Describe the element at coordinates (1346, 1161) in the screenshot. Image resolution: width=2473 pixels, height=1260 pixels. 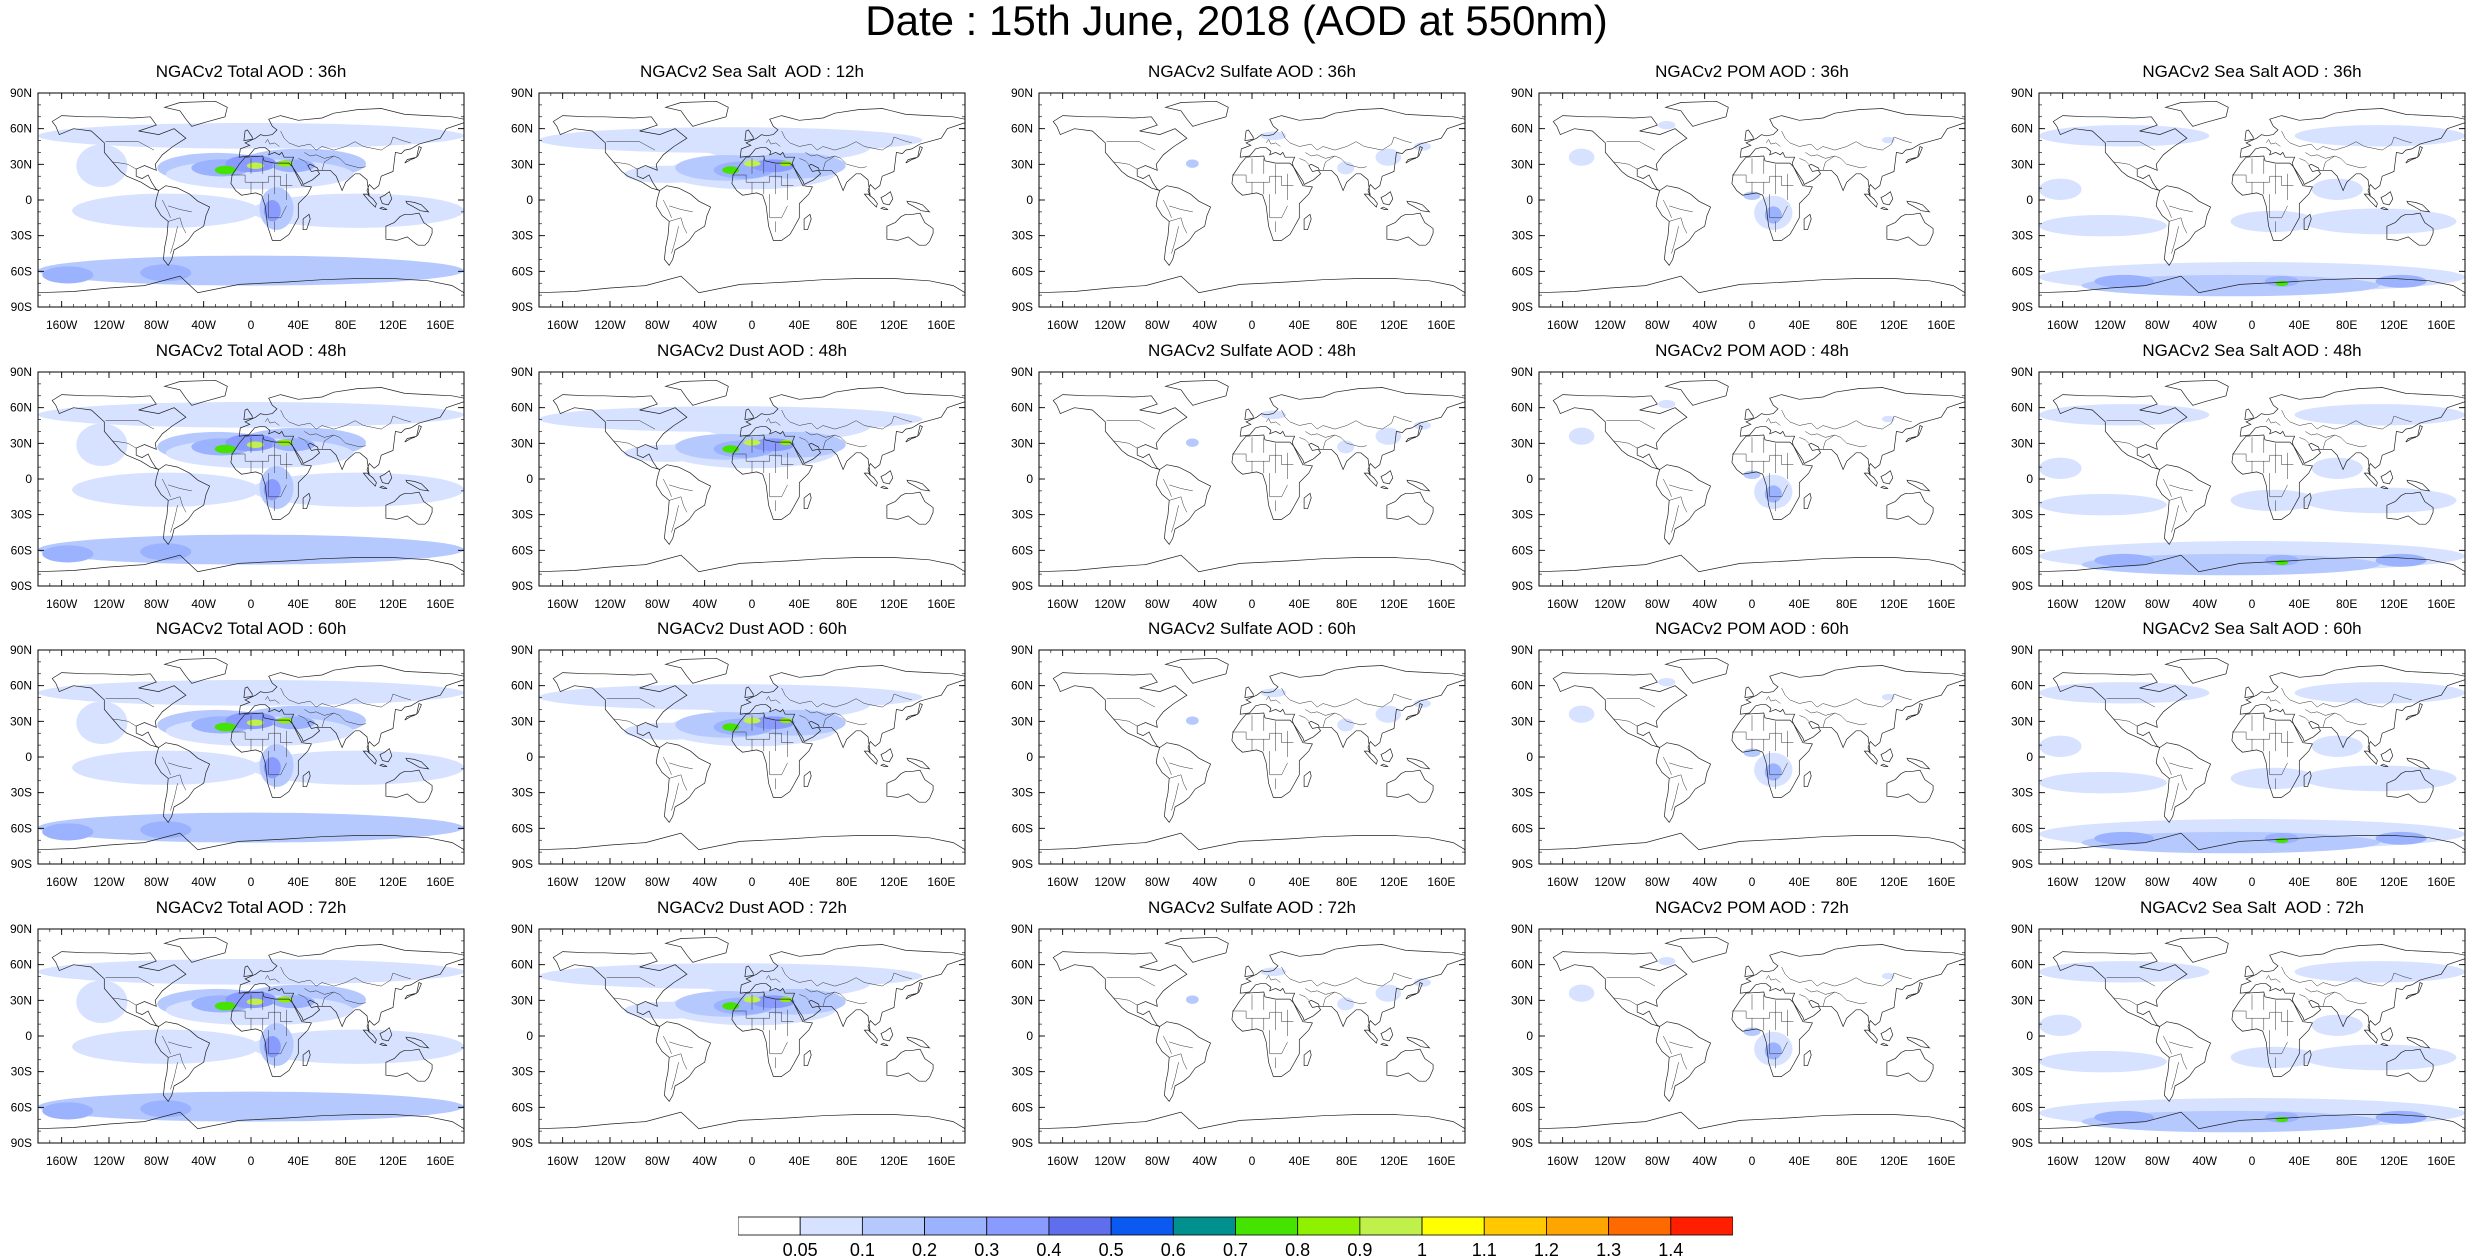
I see `lon-tick-label: 80E` at that location.